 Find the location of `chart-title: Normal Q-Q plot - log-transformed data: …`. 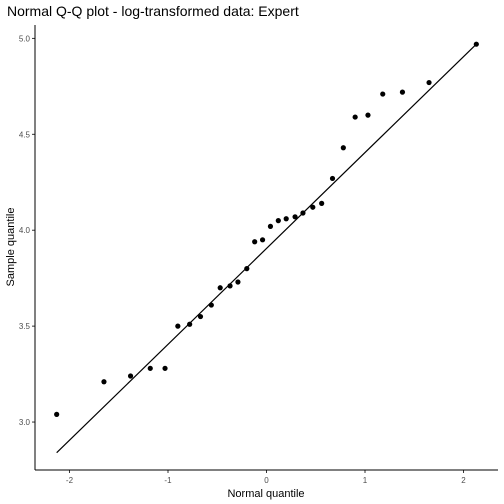

chart-title: Normal Q-Q plot - log-transformed data: … is located at coordinates (153, 11).